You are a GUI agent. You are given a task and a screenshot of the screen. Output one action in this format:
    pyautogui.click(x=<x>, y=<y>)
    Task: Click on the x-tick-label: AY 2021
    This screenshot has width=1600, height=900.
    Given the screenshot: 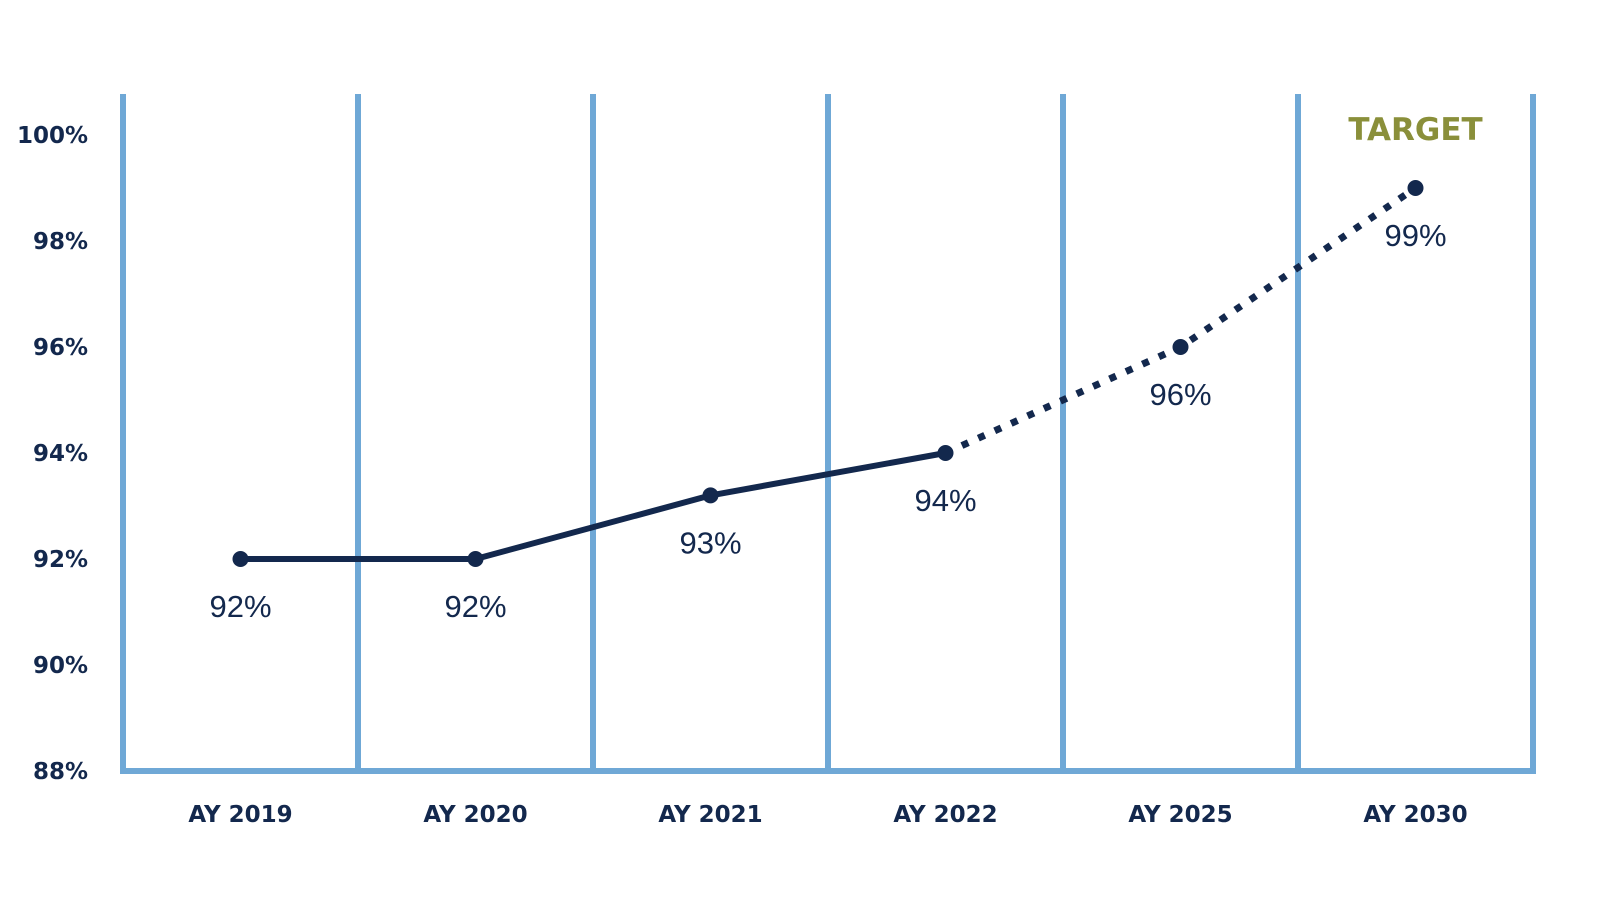 What is the action you would take?
    pyautogui.click(x=710, y=815)
    